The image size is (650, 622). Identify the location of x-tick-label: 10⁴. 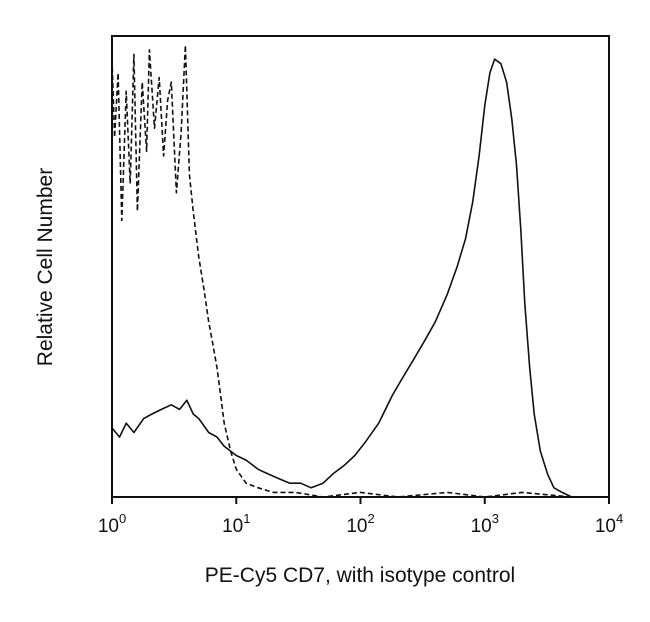
(609, 524).